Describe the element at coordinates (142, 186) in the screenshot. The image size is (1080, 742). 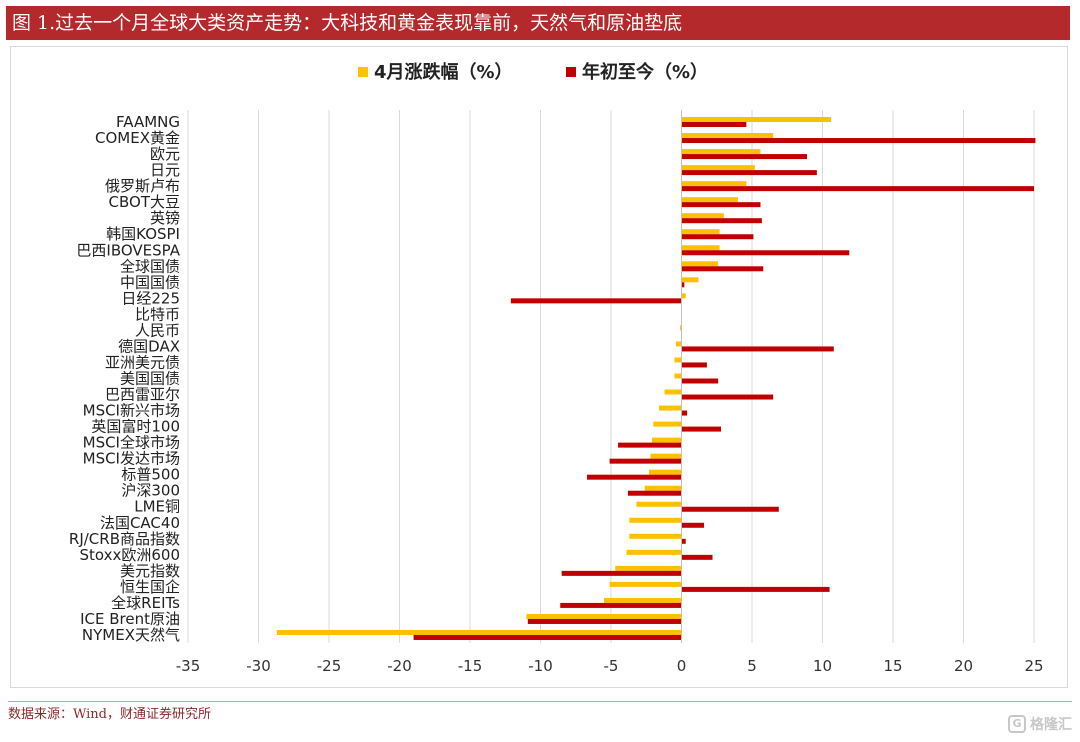
I see `category-label: 俄罗斯卢布` at that location.